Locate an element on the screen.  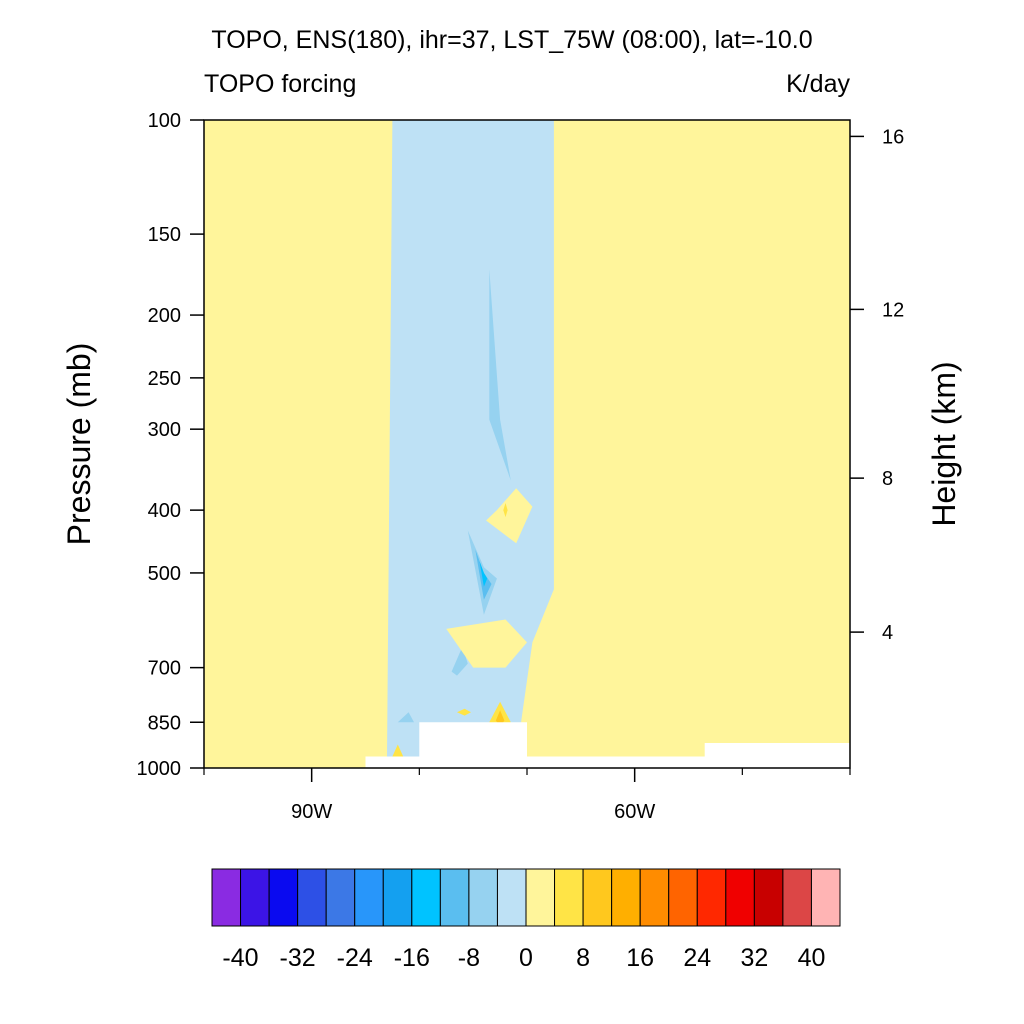
y-tick-label-200: 200 is located at coordinates (164, 316).